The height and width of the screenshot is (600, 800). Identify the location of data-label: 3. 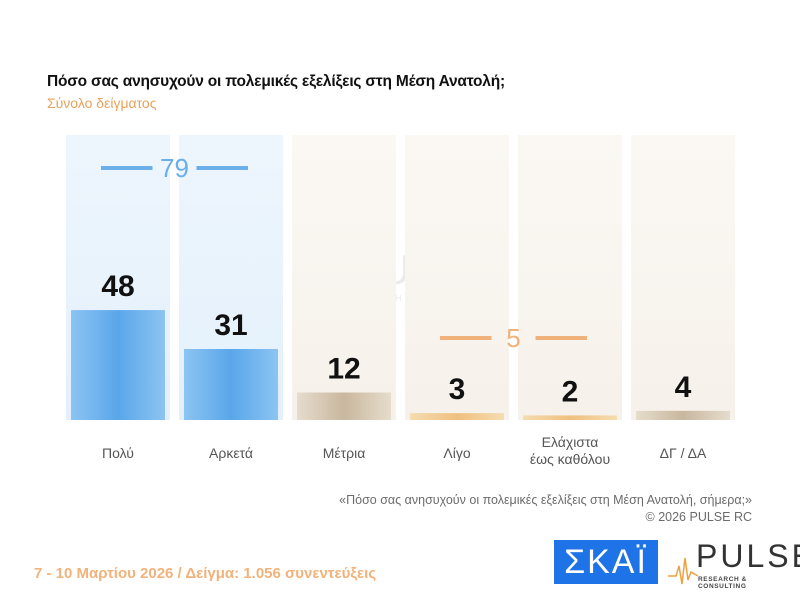
(457, 389).